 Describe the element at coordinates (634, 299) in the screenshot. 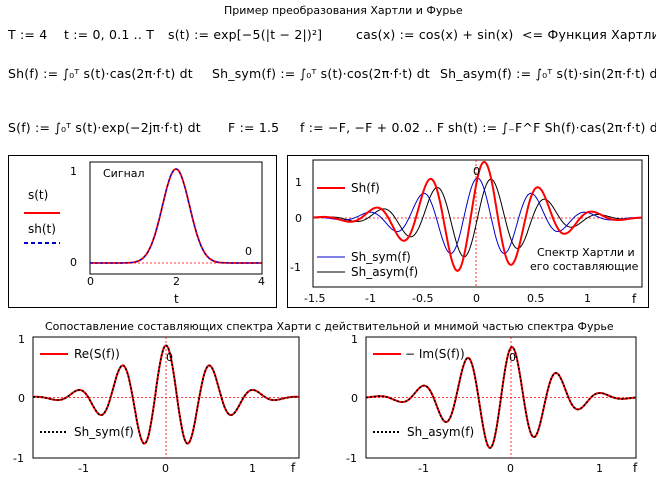

I see `plot2-xlabel: f` at that location.